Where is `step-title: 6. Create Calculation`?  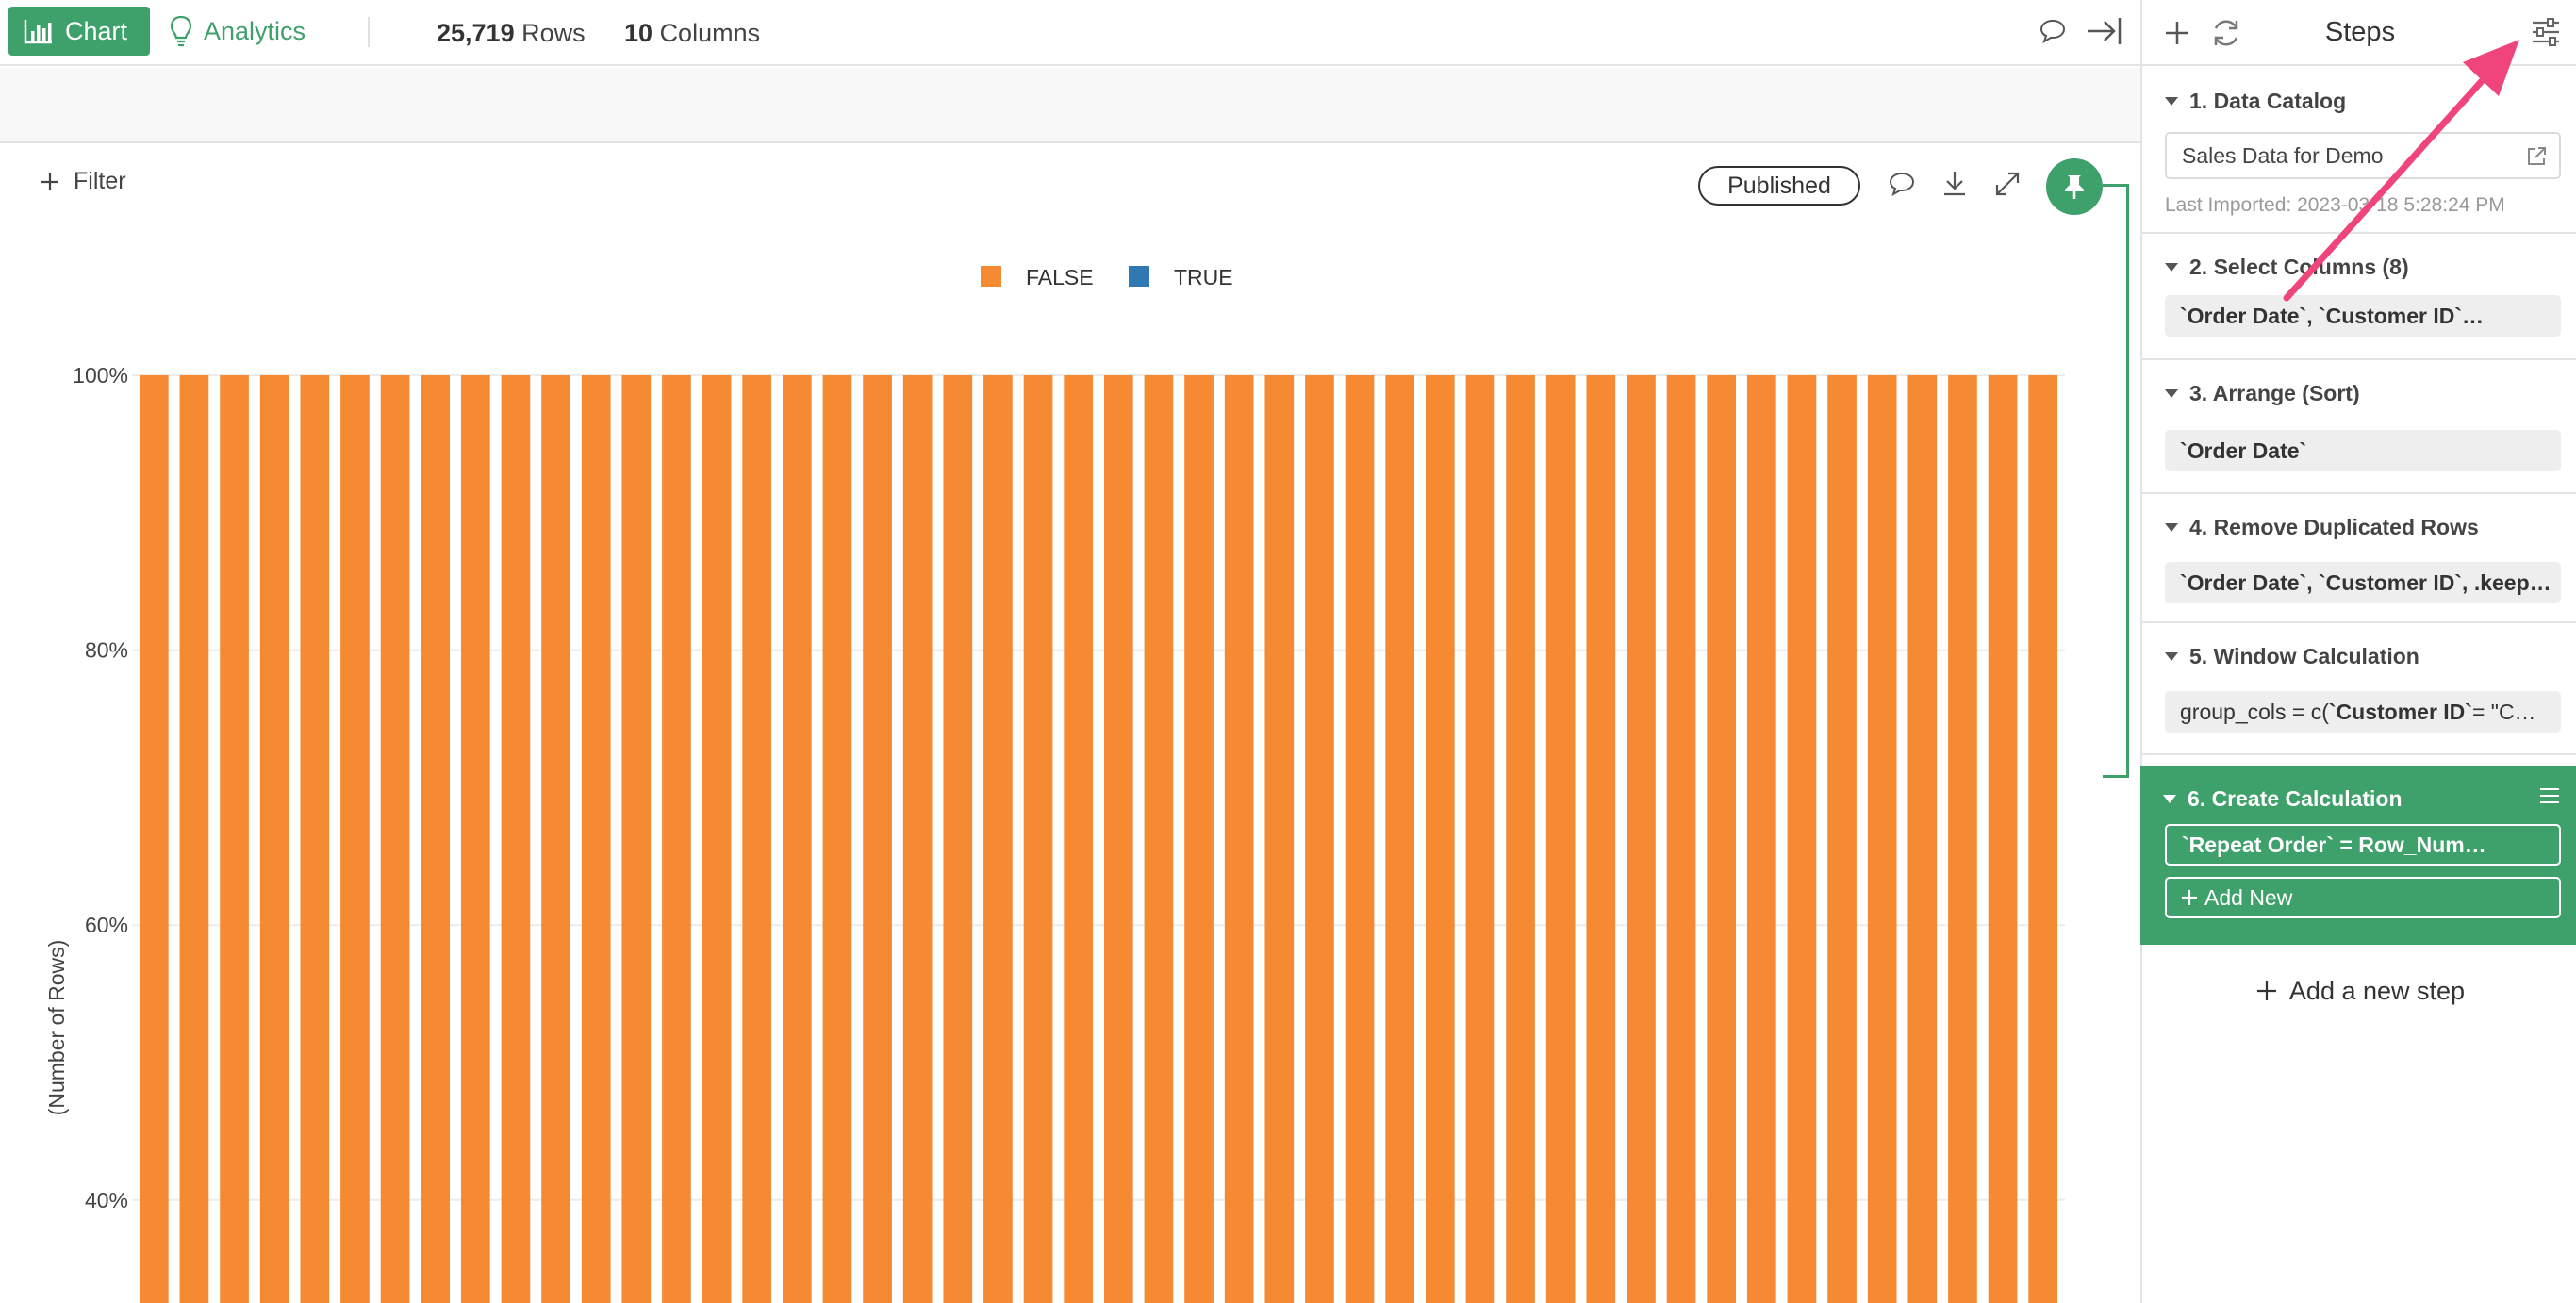 step-title: 6. Create Calculation is located at coordinates (2283, 799).